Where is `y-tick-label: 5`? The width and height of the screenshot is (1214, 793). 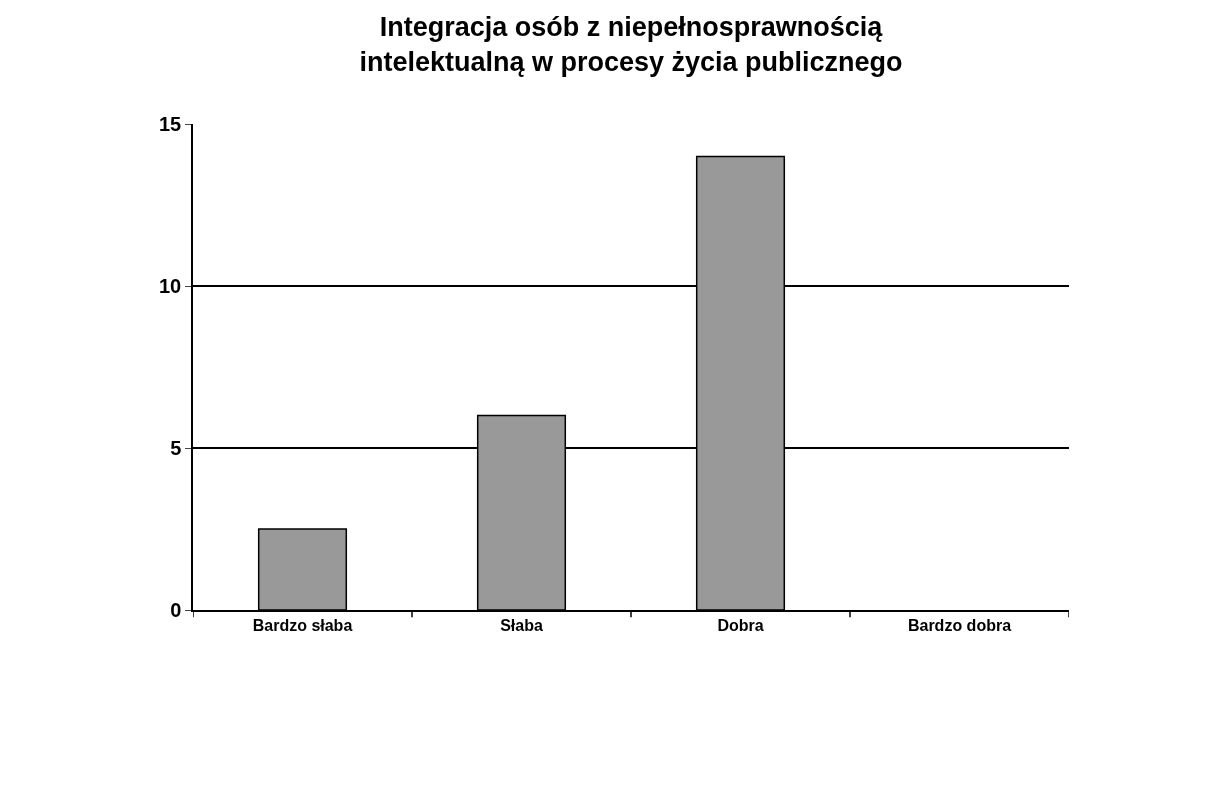 y-tick-label: 5 is located at coordinates (176, 448).